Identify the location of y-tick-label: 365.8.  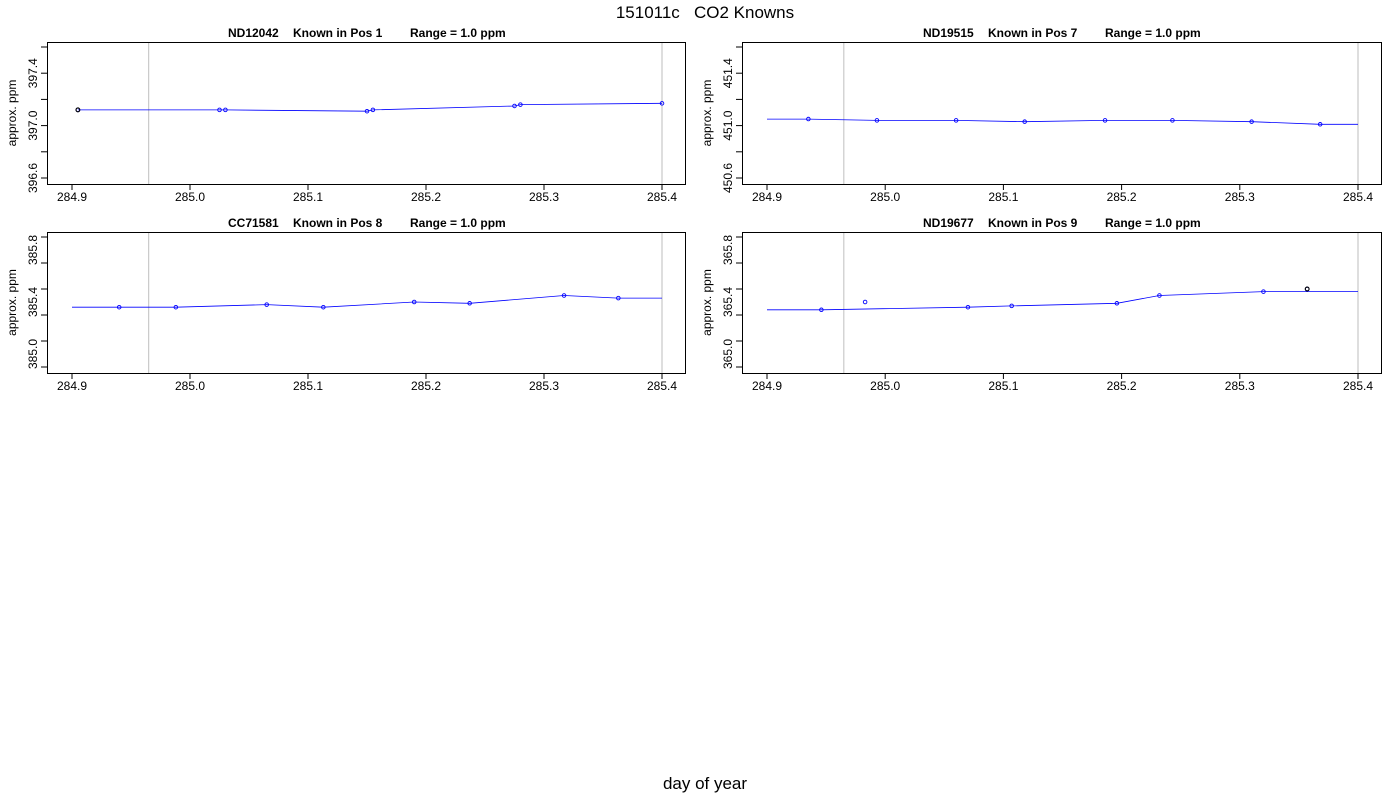
(728, 250).